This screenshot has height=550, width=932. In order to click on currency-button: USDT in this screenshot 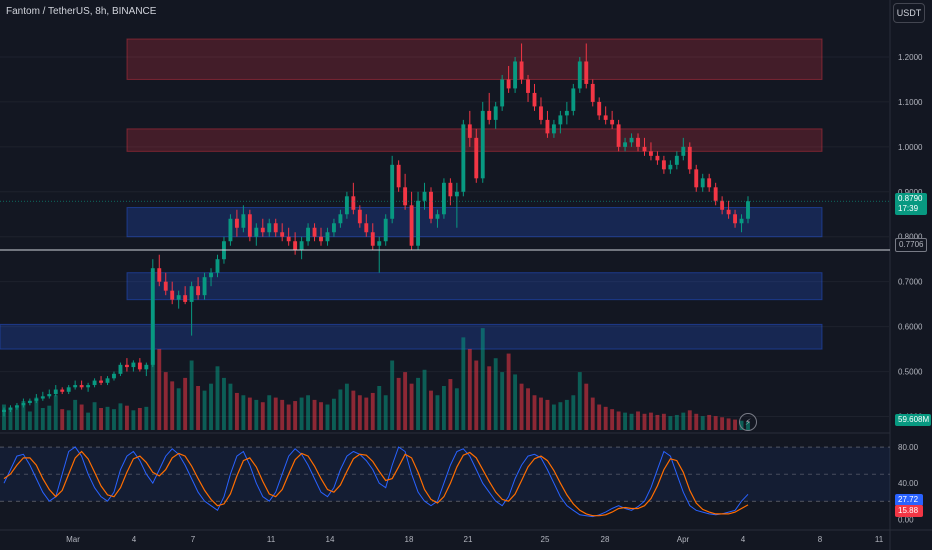, I will do `click(909, 13)`.